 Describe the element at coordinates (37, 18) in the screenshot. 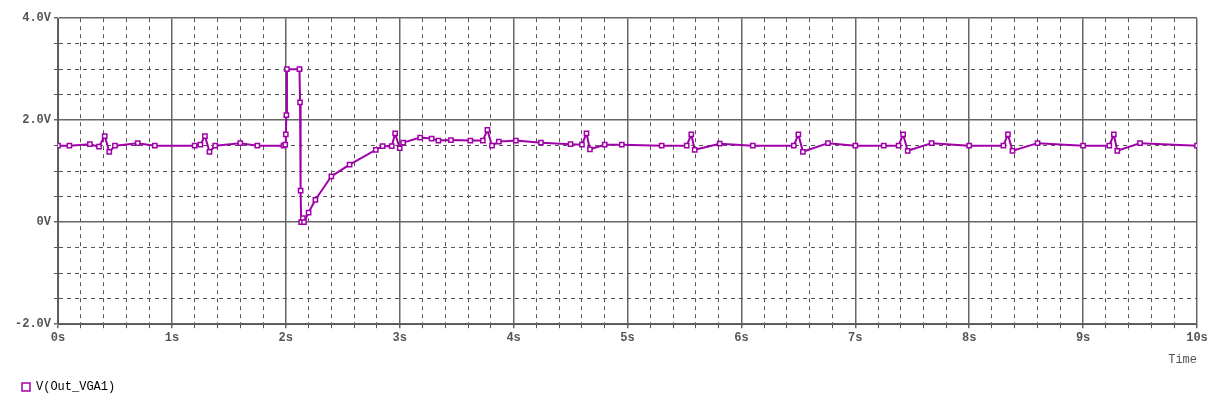

I see `y-tick-label: 4.0V` at that location.